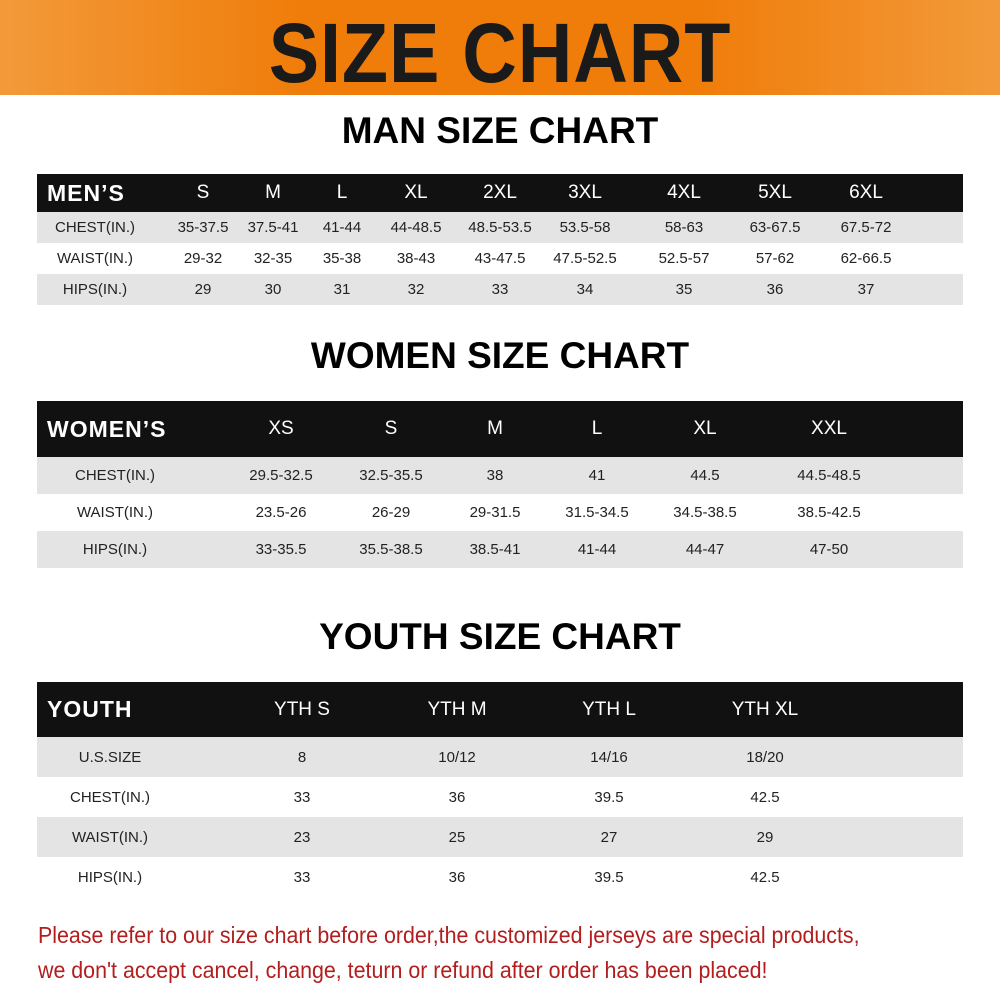  I want to click on women-section-title: WOMEN SIZE CHART, so click(500, 355).